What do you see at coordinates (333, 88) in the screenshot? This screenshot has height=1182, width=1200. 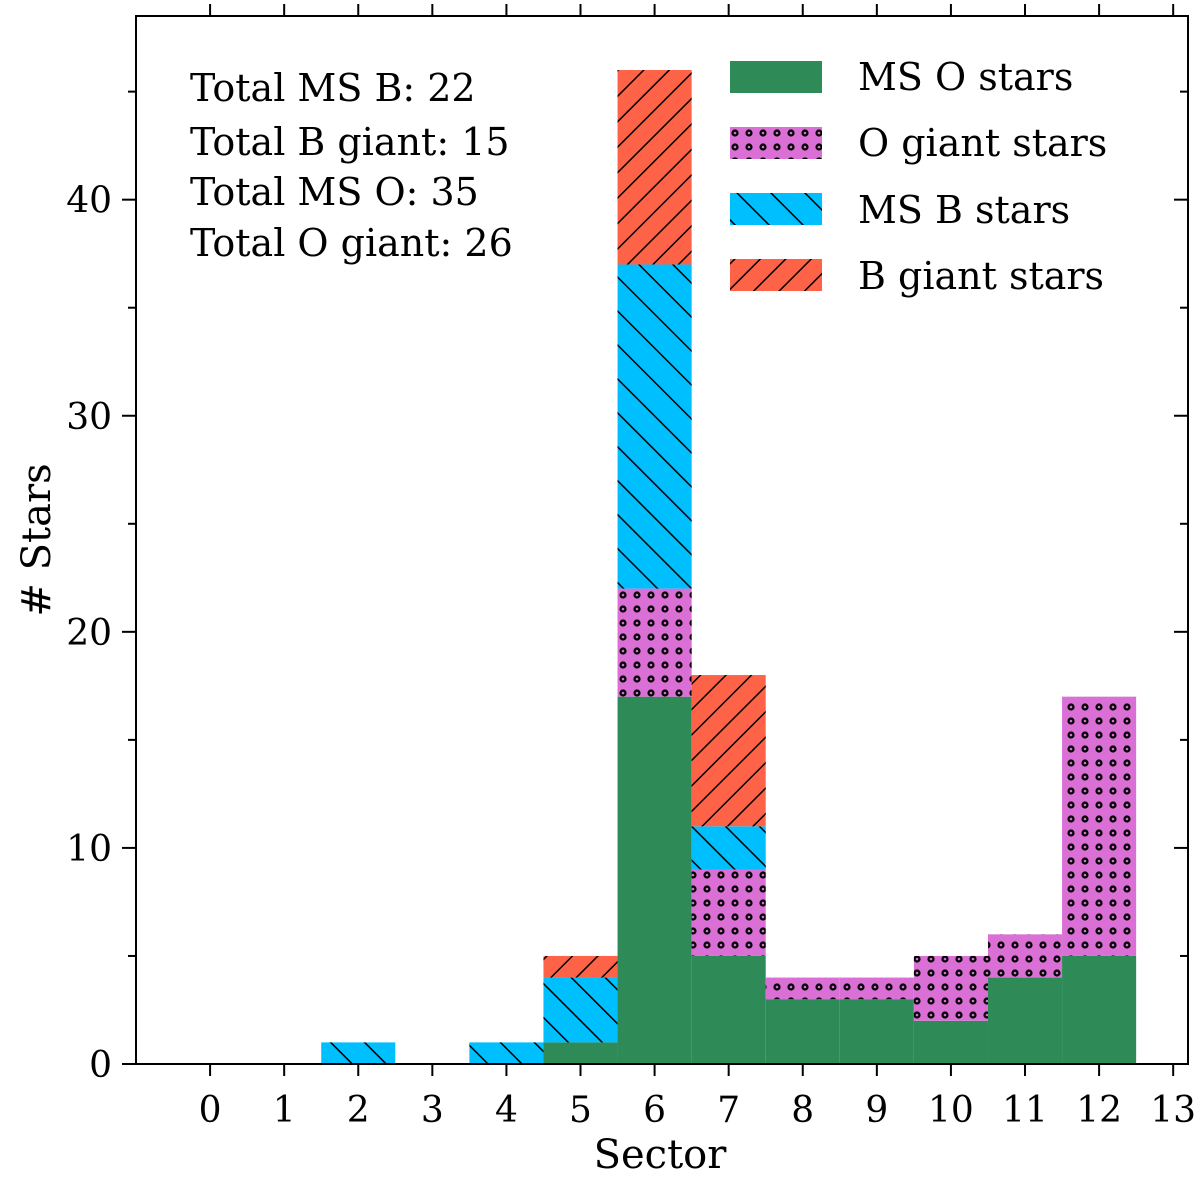 I see `annotation-total-ms-b: Total MS B: 22` at bounding box center [333, 88].